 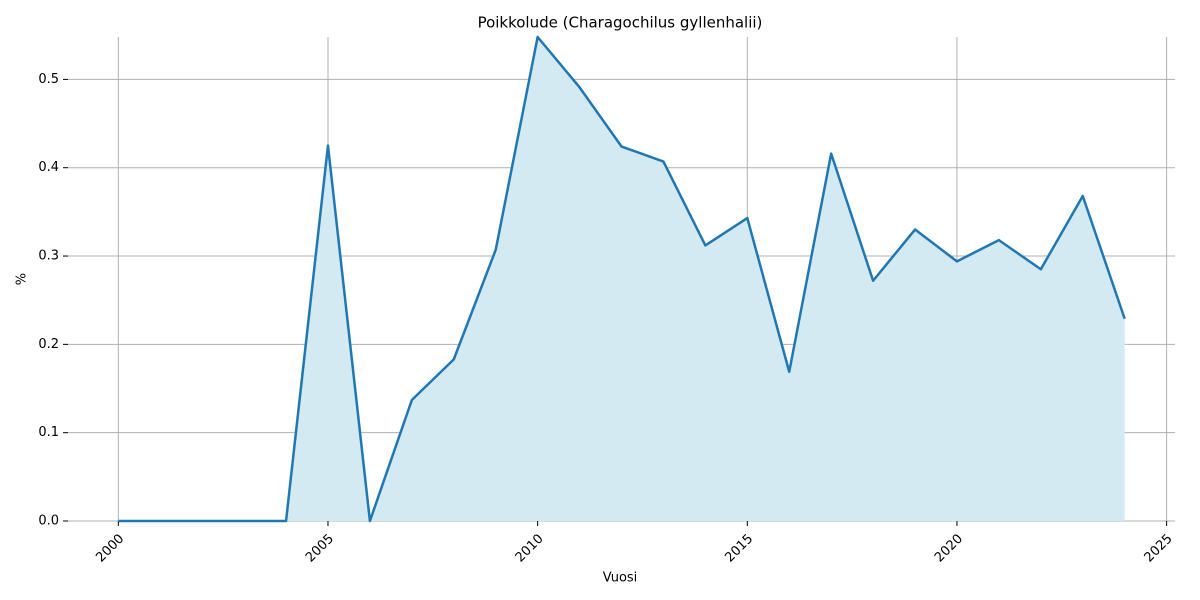 I want to click on y-axis-label: %, so click(x=22, y=279).